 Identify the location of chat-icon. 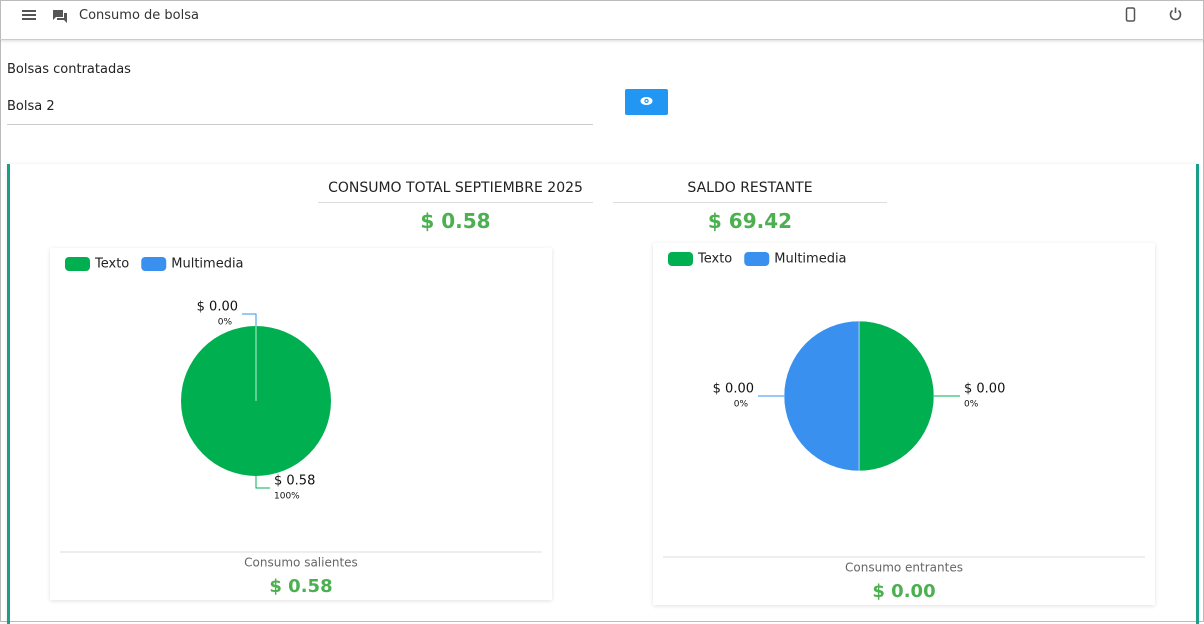
(60, 16).